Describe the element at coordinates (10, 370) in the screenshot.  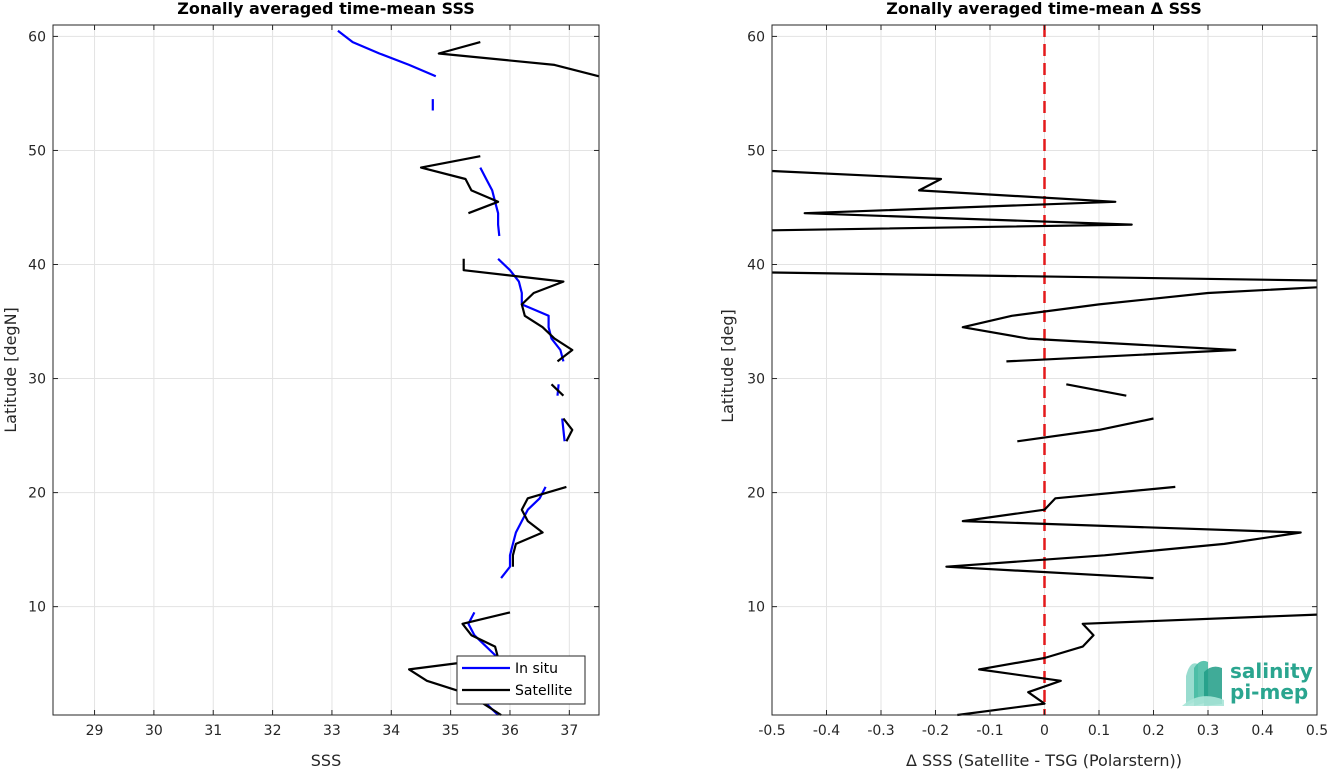
I see `left-y-axis-label: Latitude [degN]` at that location.